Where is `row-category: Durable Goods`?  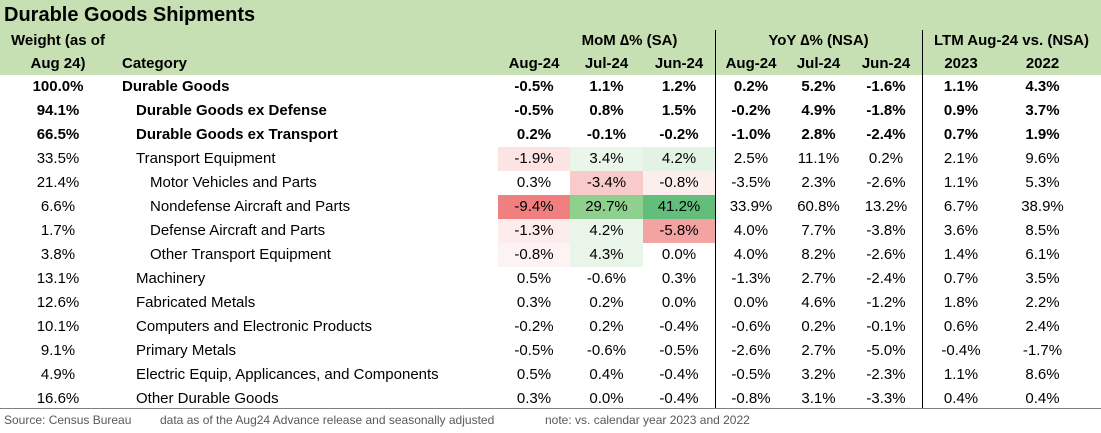 row-category: Durable Goods is located at coordinates (176, 86).